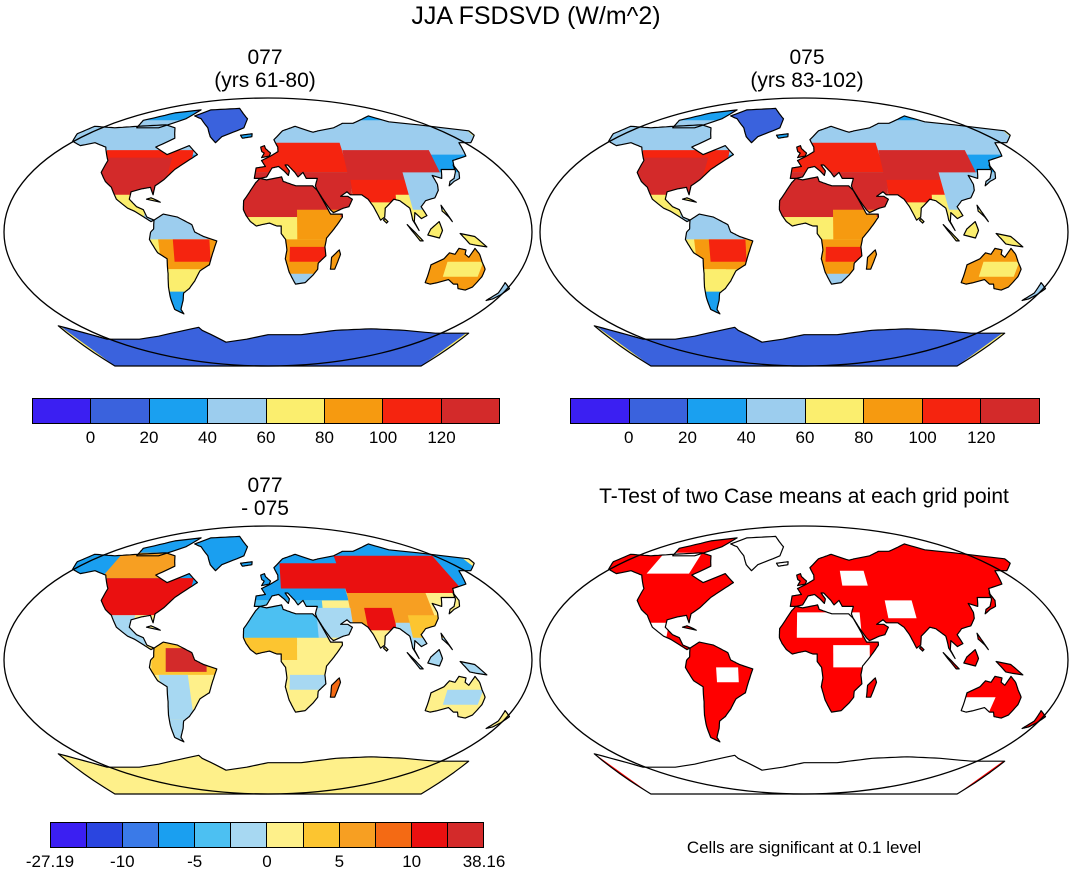 This screenshot has height=872, width=1072. What do you see at coordinates (207, 437) in the screenshot?
I see `colorbar-tick-label: 40` at bounding box center [207, 437].